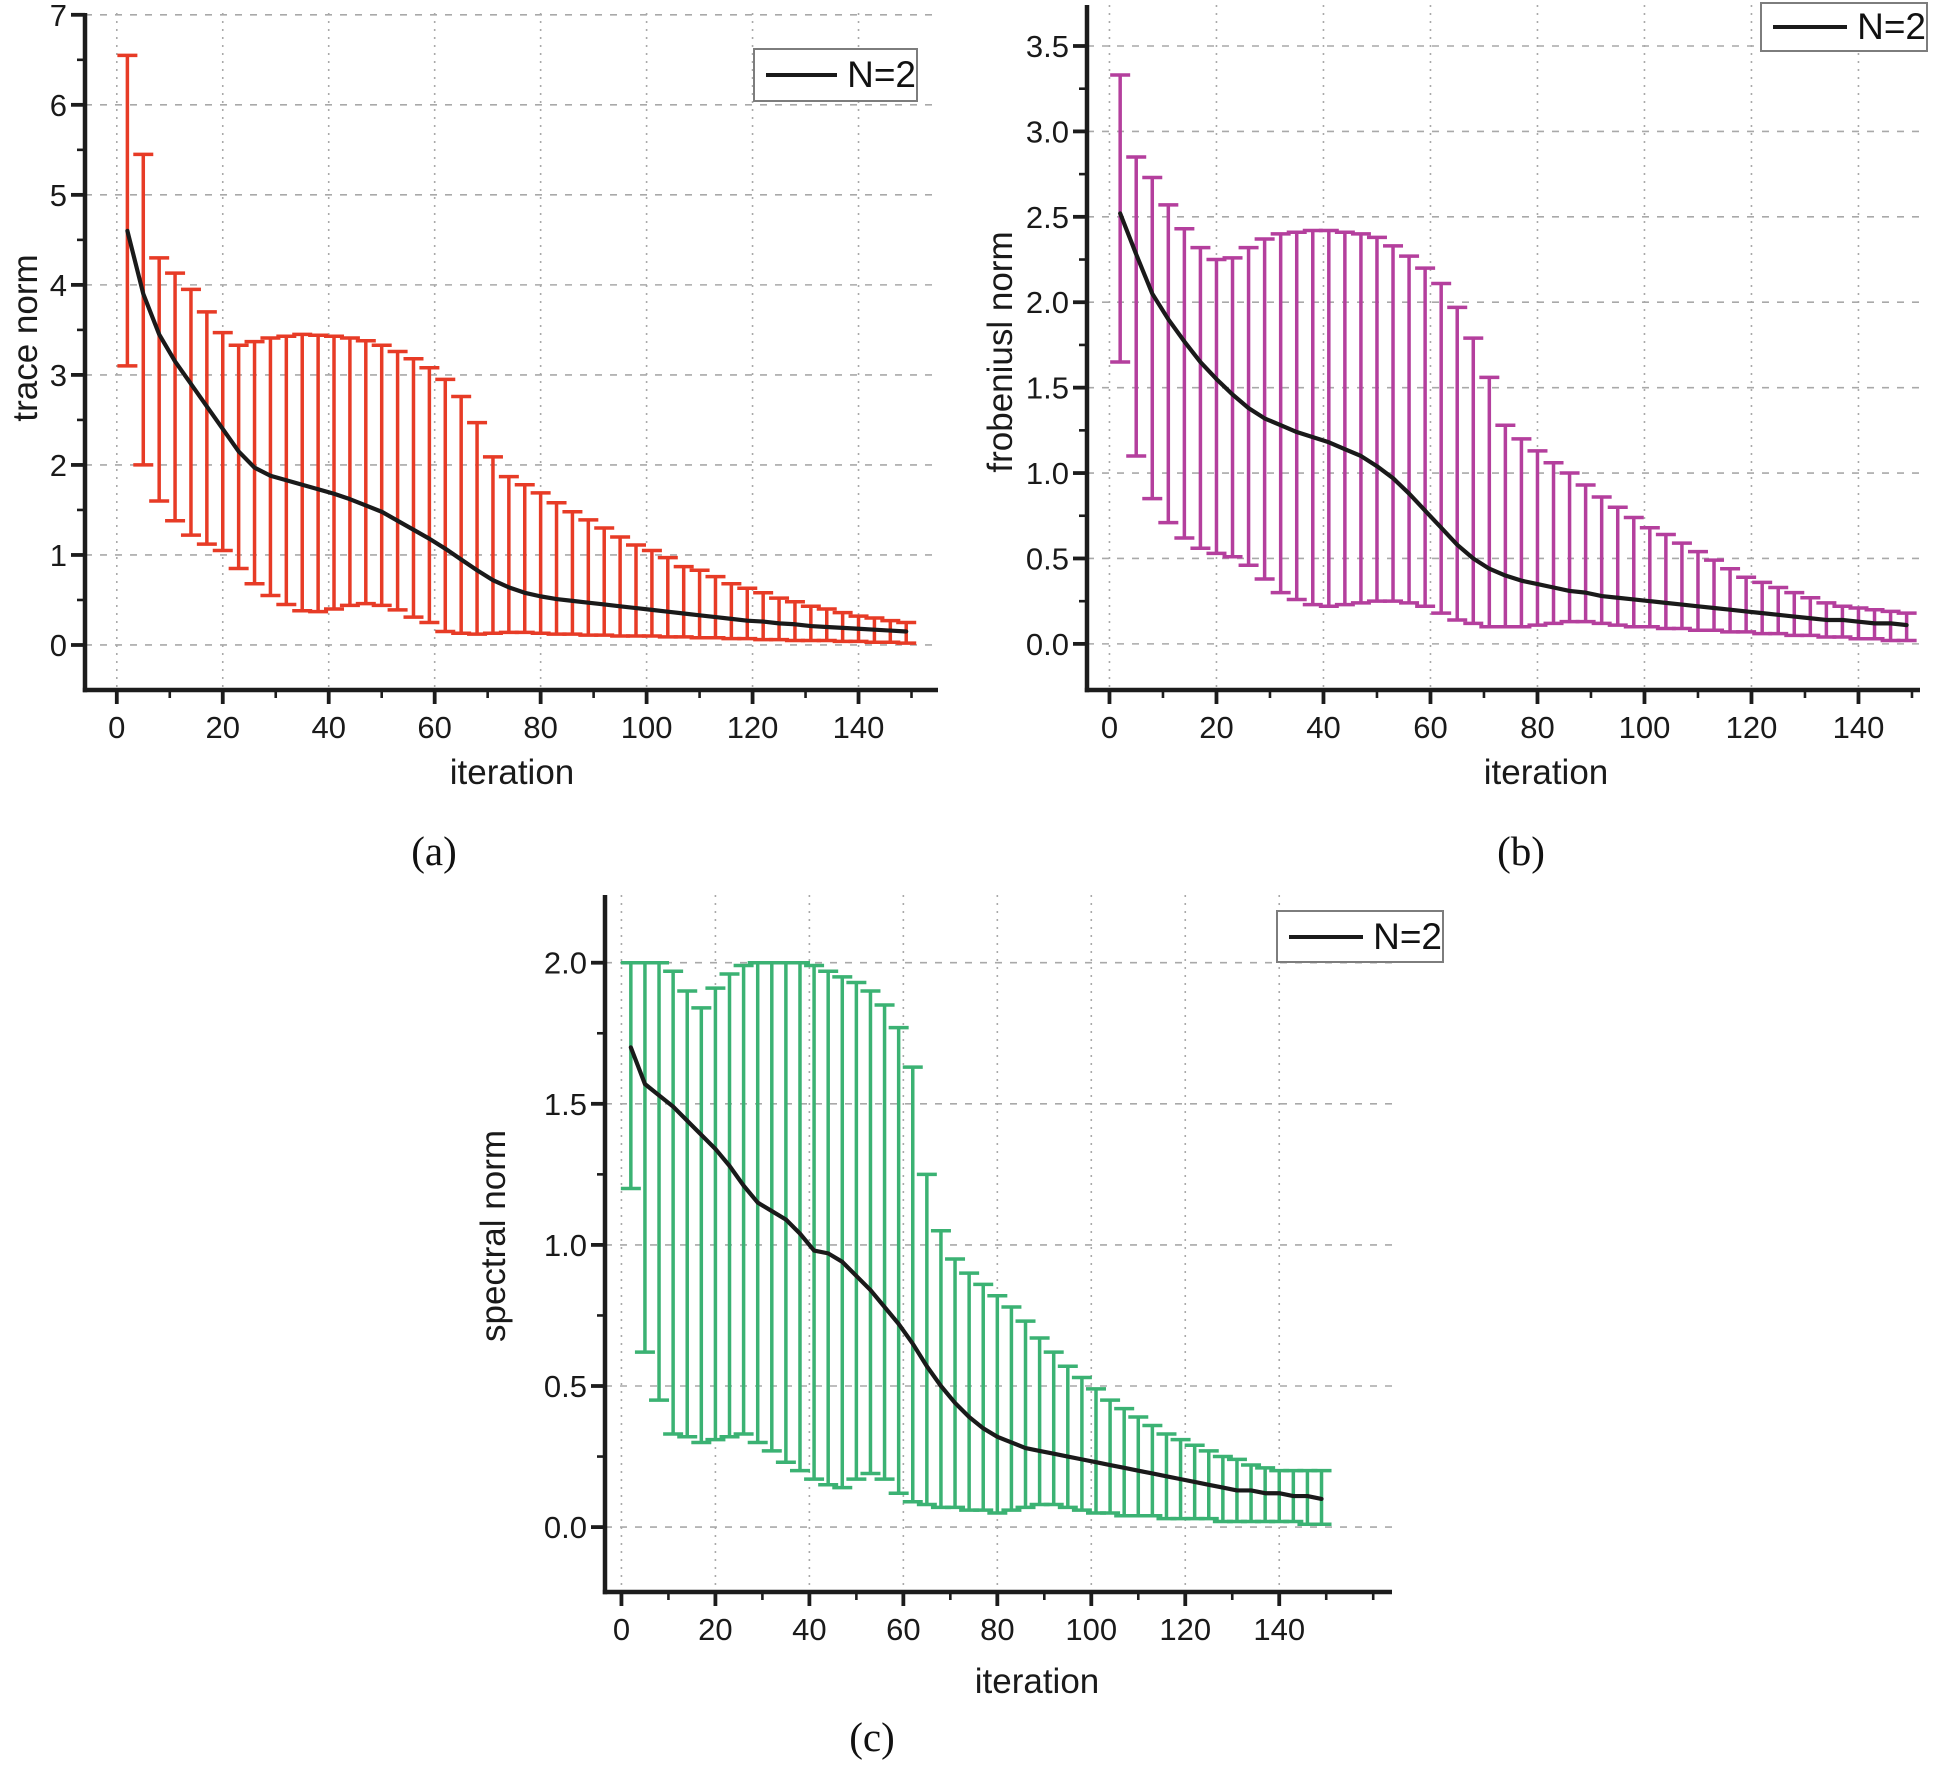 Image resolution: width=1945 pixels, height=1766 pixels. I want to click on panel-caption-a: (a), so click(434, 851).